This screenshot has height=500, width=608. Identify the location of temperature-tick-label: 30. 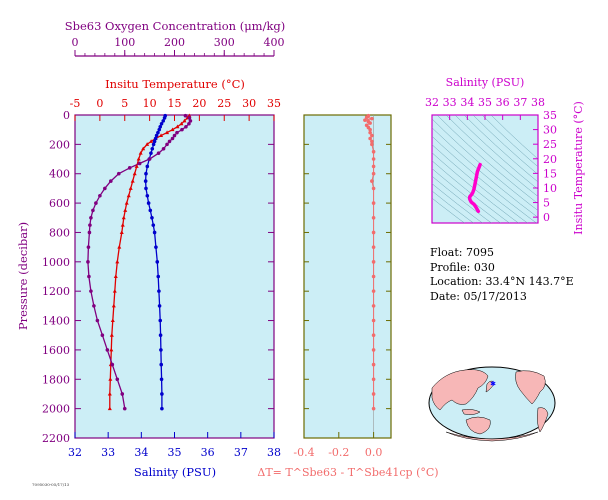
(249, 103).